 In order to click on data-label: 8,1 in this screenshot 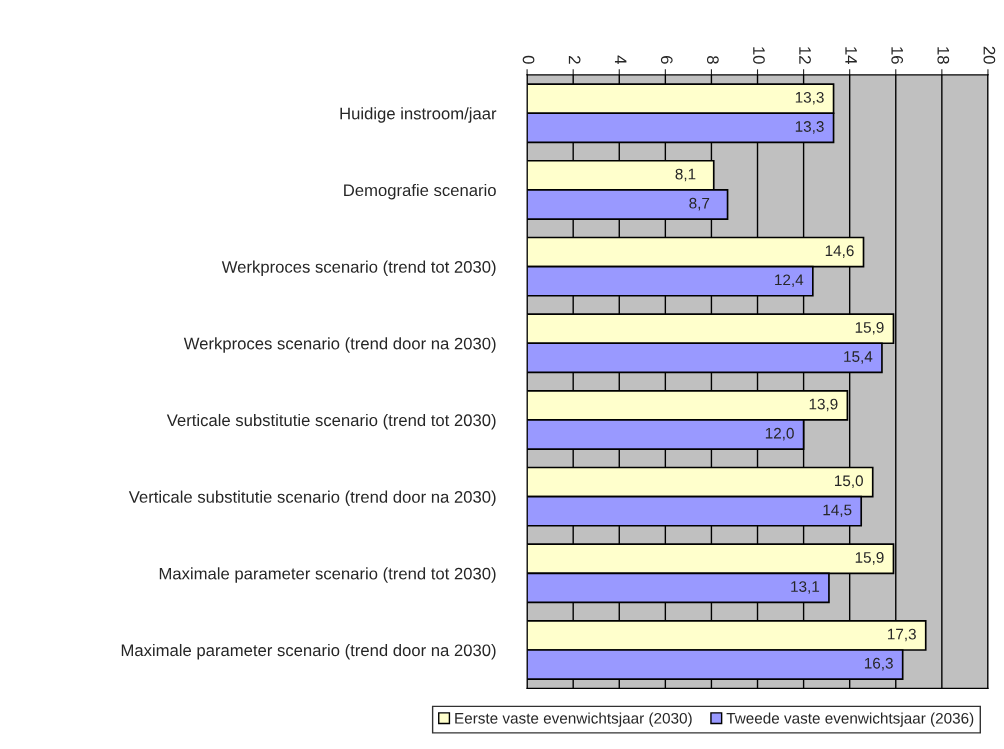, I will do `click(685, 175)`.